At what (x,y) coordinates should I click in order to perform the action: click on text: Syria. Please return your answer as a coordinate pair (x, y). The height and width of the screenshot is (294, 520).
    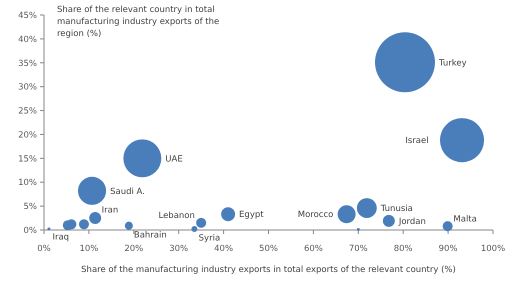
    Looking at the image, I should click on (209, 238).